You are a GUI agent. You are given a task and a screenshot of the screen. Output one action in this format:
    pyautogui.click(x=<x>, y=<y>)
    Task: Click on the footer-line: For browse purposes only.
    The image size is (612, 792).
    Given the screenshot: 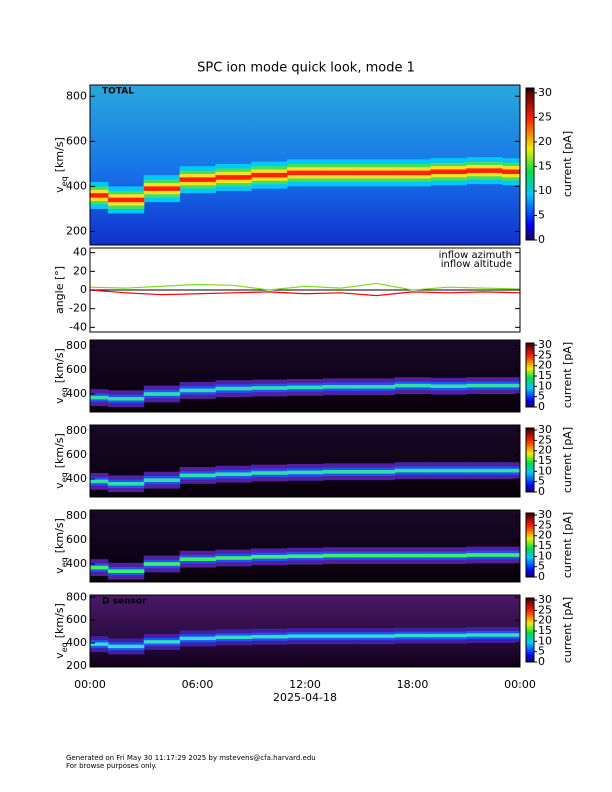 What is the action you would take?
    pyautogui.click(x=111, y=766)
    